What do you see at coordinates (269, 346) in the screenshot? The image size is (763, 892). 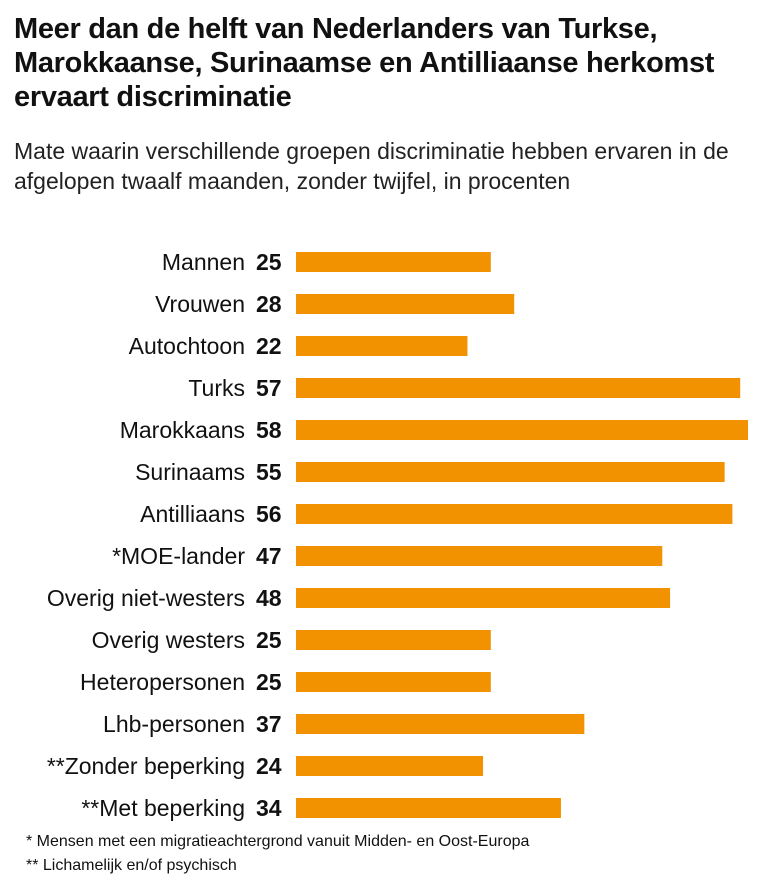 I see `value-label: 22` at bounding box center [269, 346].